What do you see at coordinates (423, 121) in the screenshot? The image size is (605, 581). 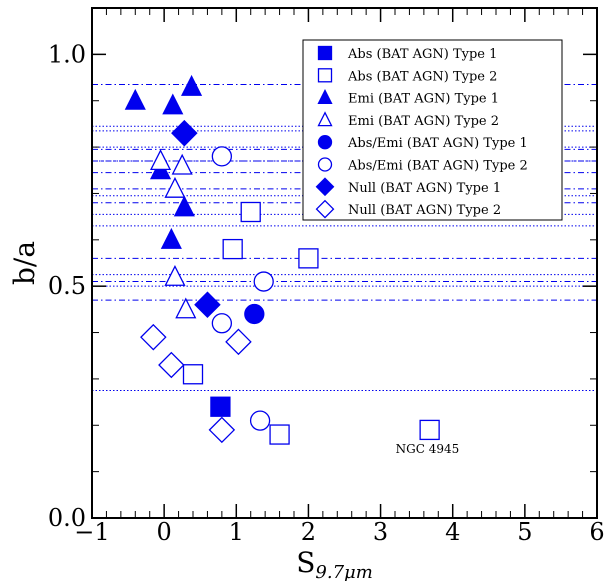 I see `legend-label: Emi (BAT AGN) Type 2` at bounding box center [423, 121].